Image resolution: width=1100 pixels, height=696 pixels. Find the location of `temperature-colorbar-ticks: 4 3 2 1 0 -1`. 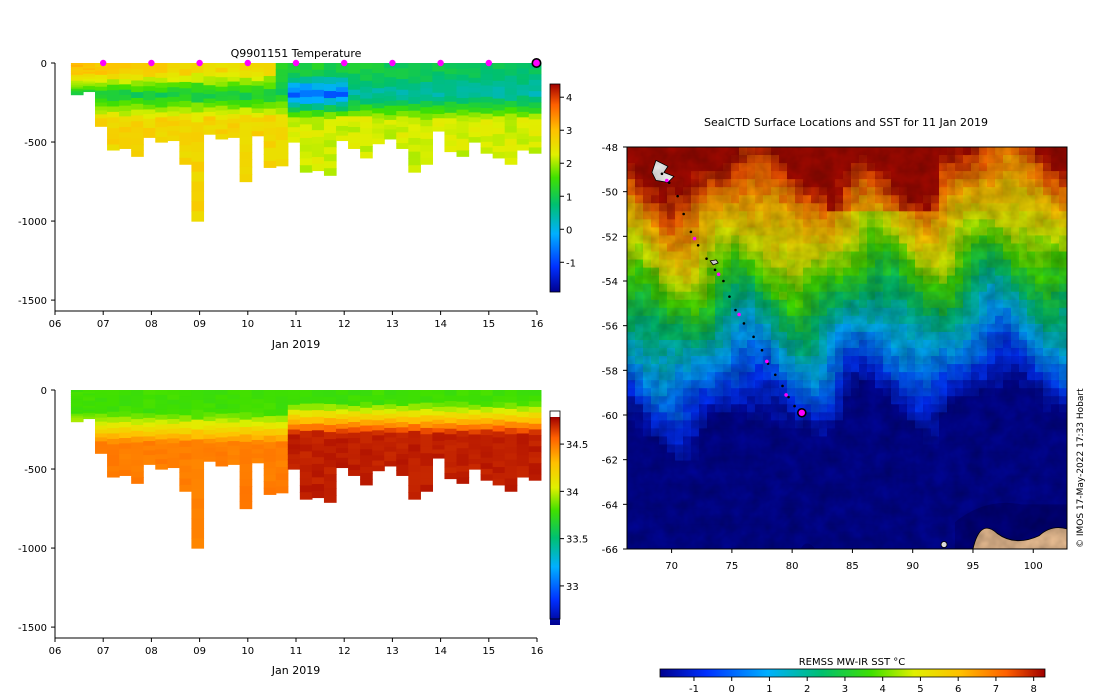

temperature-colorbar-ticks: 4 3 2 1 0 -1 is located at coordinates (562, 188).